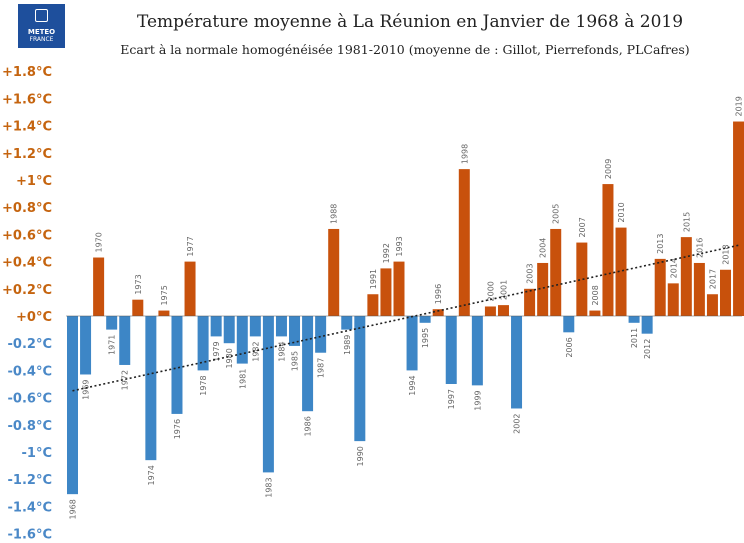 The width and height of the screenshot is (744, 543). I want to click on bar-2001, so click(503, 310).